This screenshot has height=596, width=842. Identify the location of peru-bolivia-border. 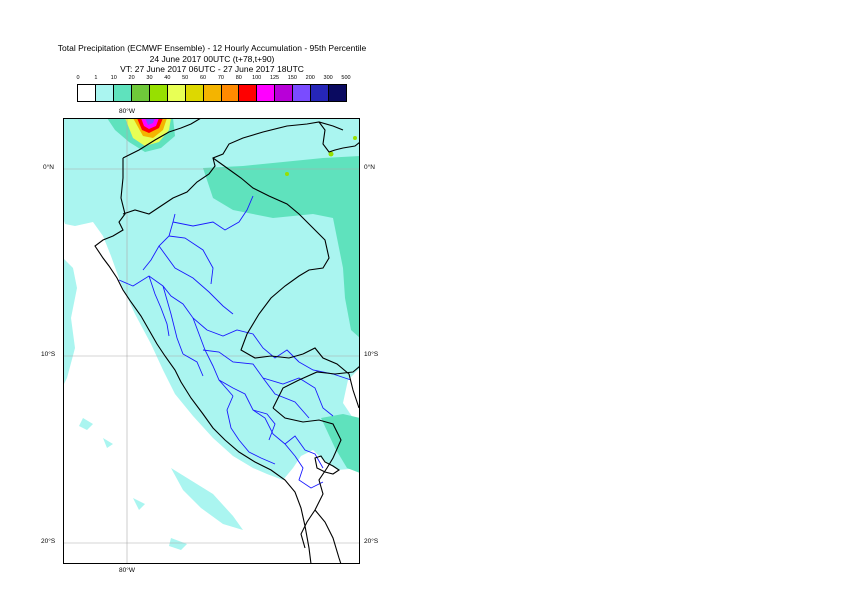
(307, 478).